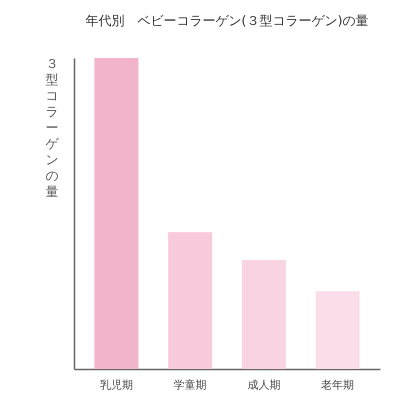 The image size is (400, 400). Describe the element at coordinates (190, 385) in the screenshot. I see `x-tick-label: 学童期` at that location.